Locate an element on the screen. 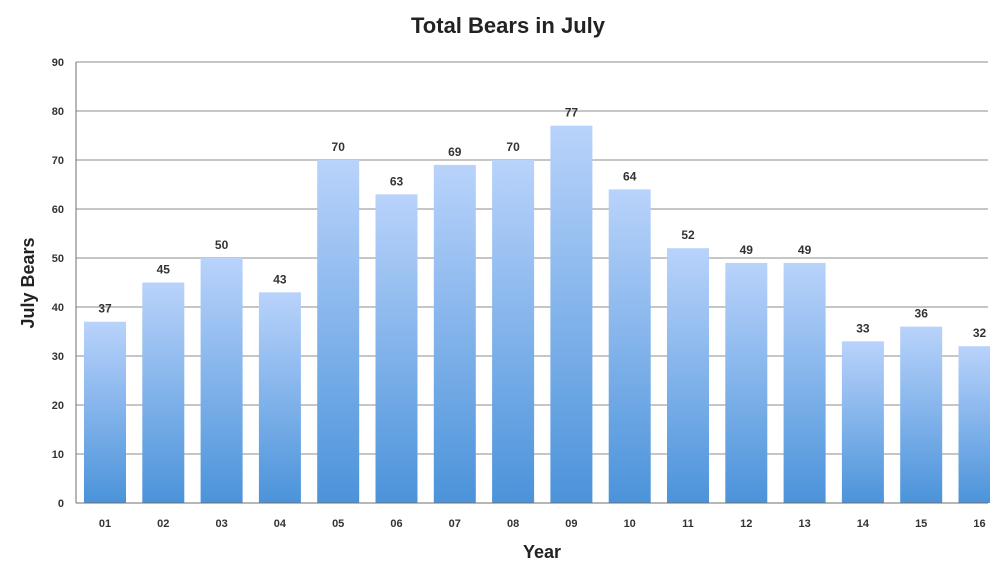 This screenshot has height=564, width=990. x-tick-label: 06 is located at coordinates (396, 524).